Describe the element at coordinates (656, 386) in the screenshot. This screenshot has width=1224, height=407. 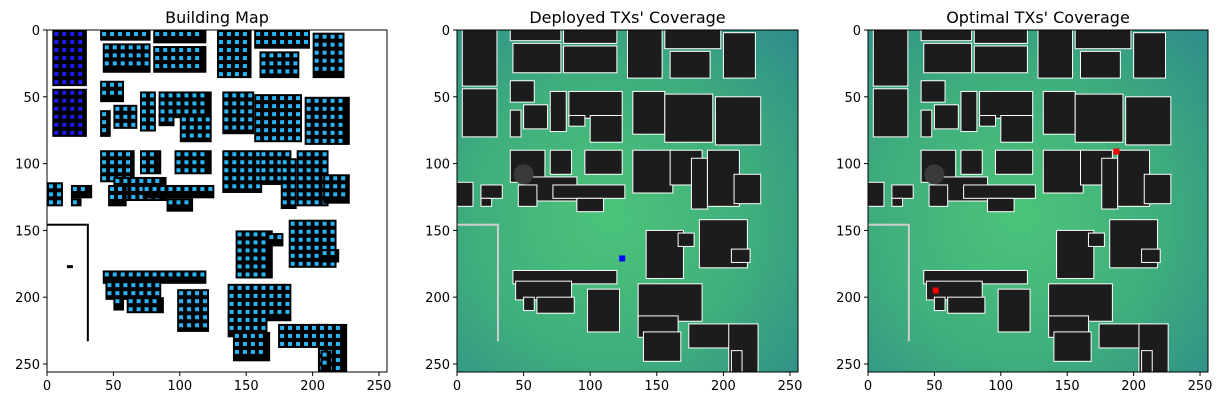
I see `x-tick-label: 150` at that location.